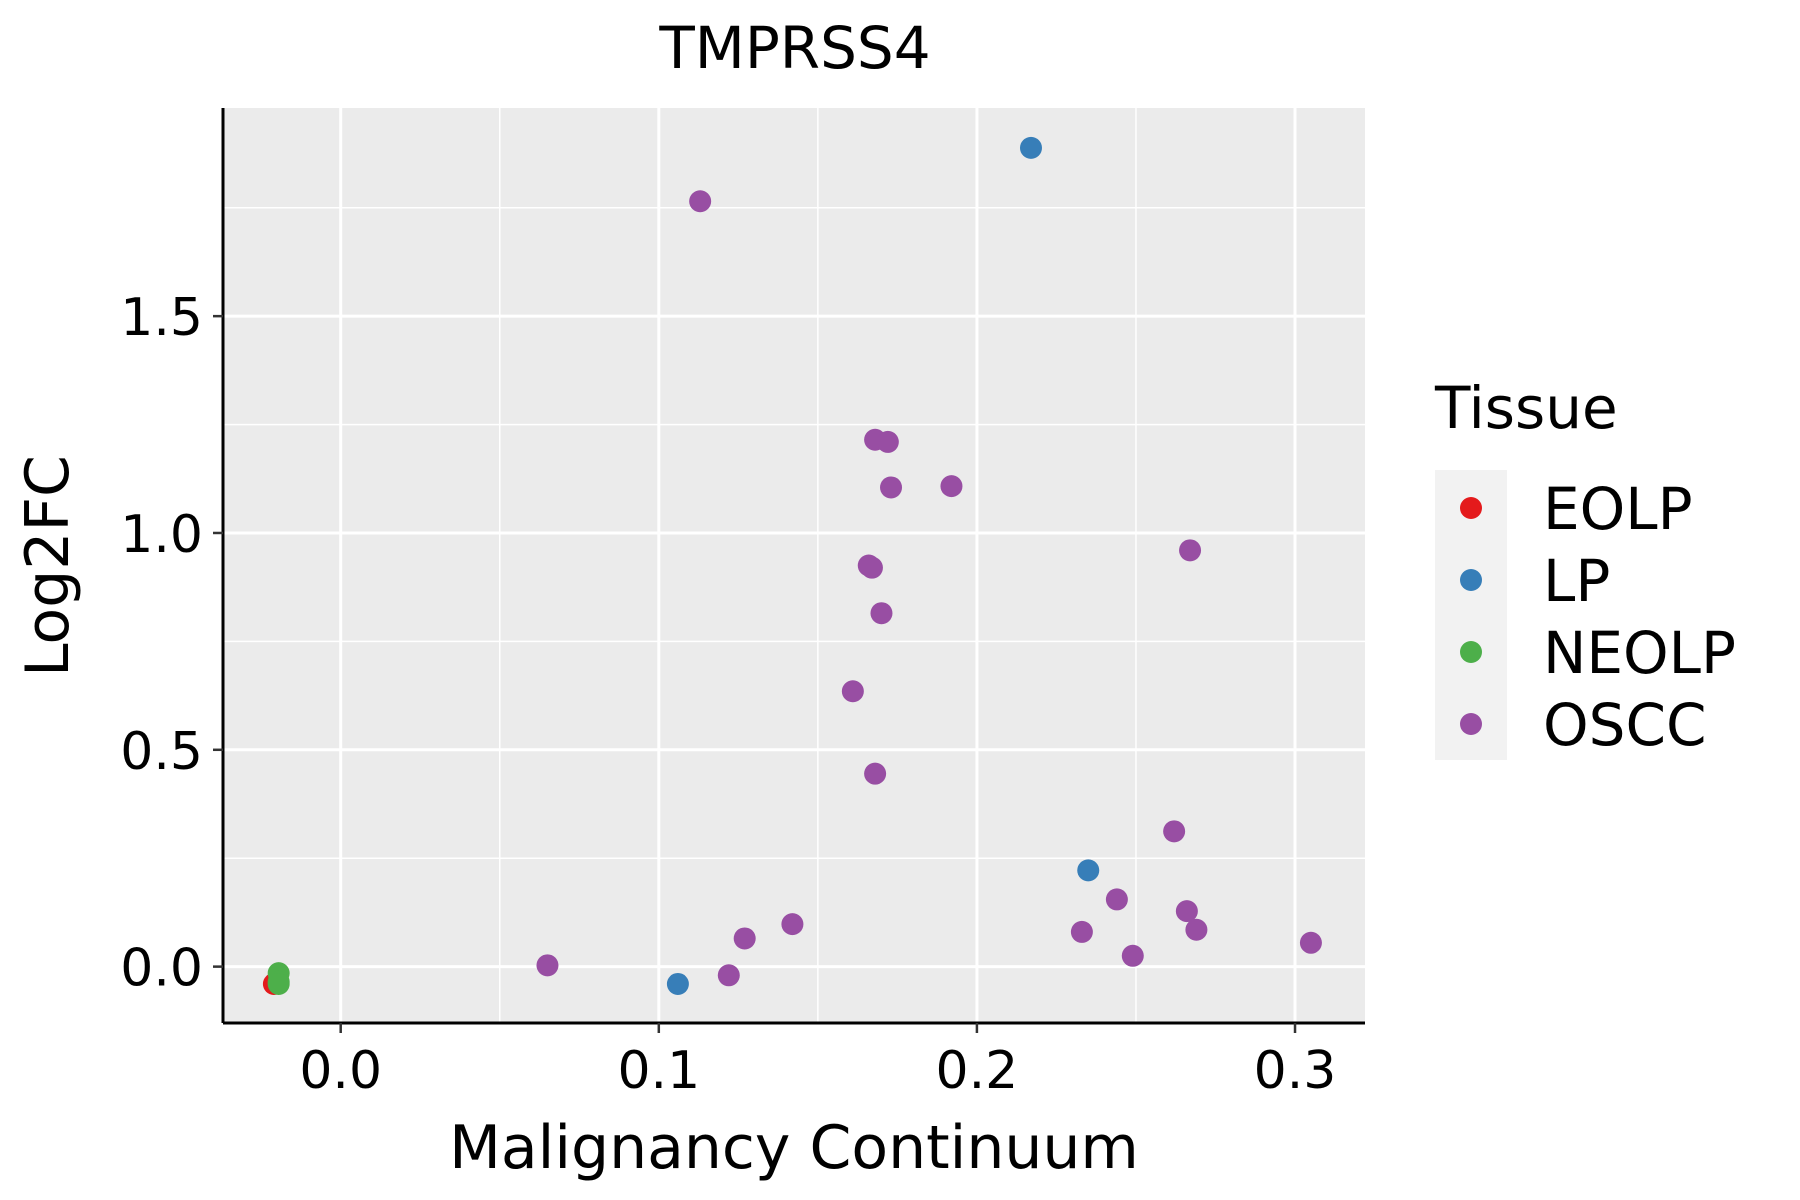 This screenshot has width=1800, height=1200. Describe the element at coordinates (658, 1071) in the screenshot. I see `x-tick-label: 0.1` at that location.